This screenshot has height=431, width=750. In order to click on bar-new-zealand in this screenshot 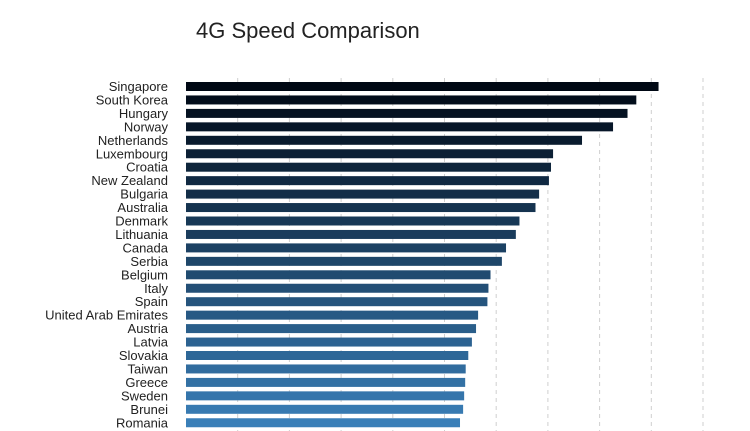, I will do `click(367, 181)`.